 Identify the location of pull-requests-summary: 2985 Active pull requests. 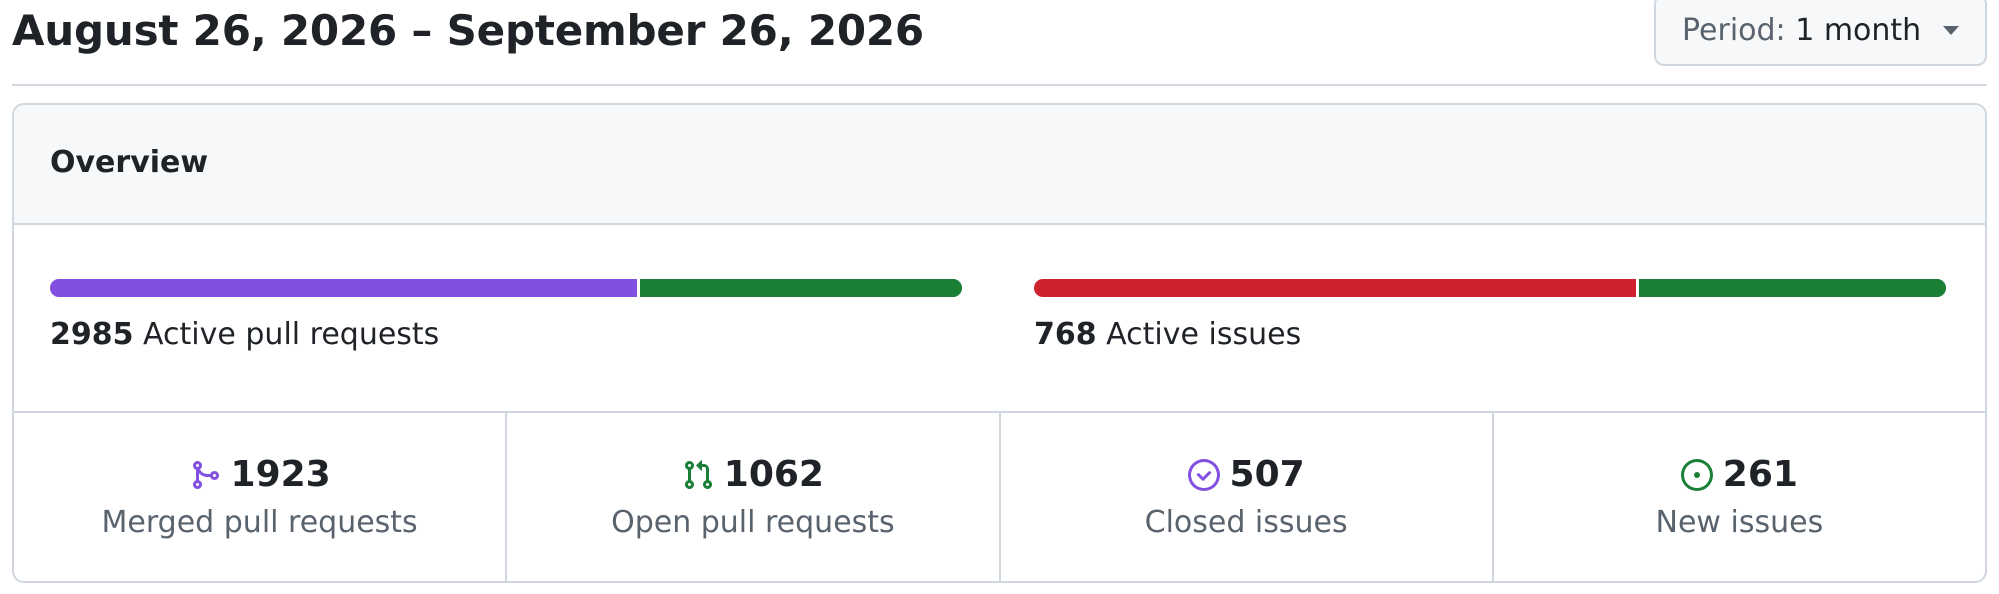
(506, 317).